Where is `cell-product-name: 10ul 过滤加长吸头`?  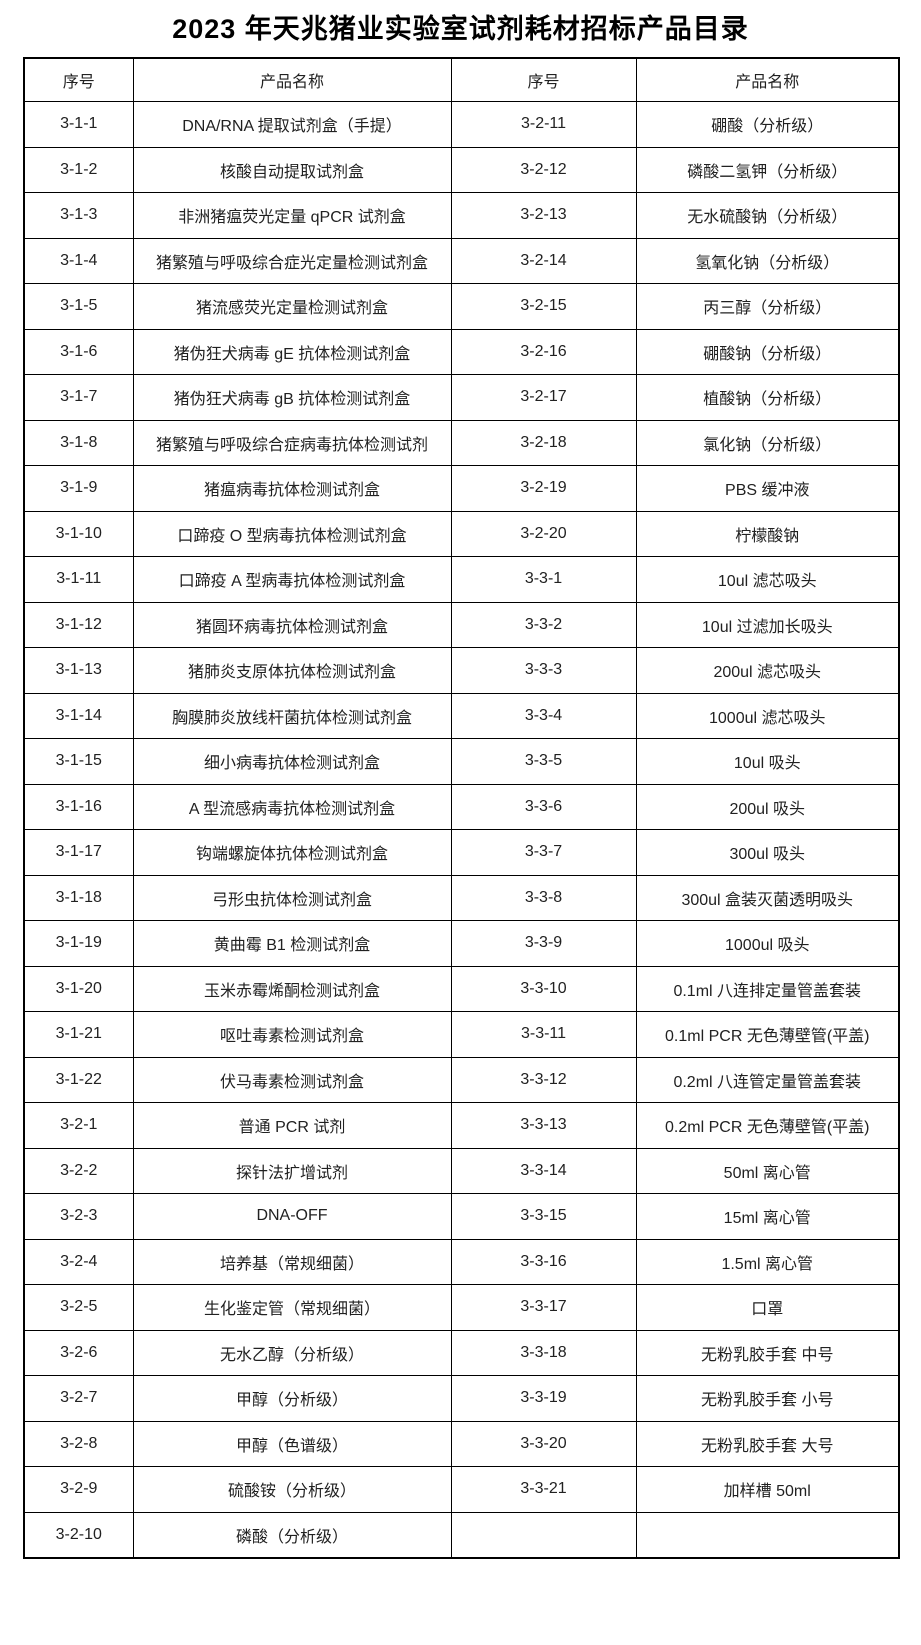
cell-product-name: 10ul 过滤加长吸头 is located at coordinates (767, 624).